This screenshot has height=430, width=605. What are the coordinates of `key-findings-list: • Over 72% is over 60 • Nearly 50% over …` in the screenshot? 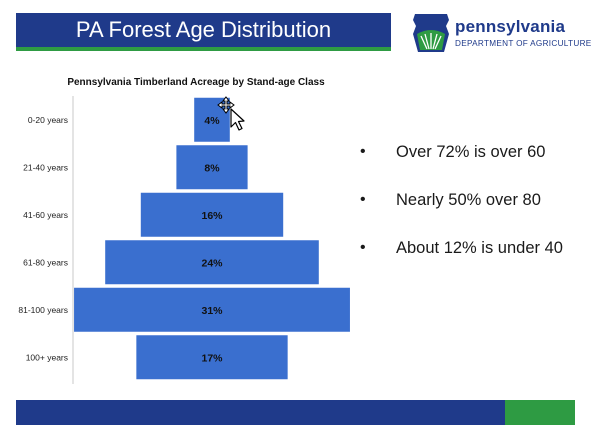 It's located at (480, 212).